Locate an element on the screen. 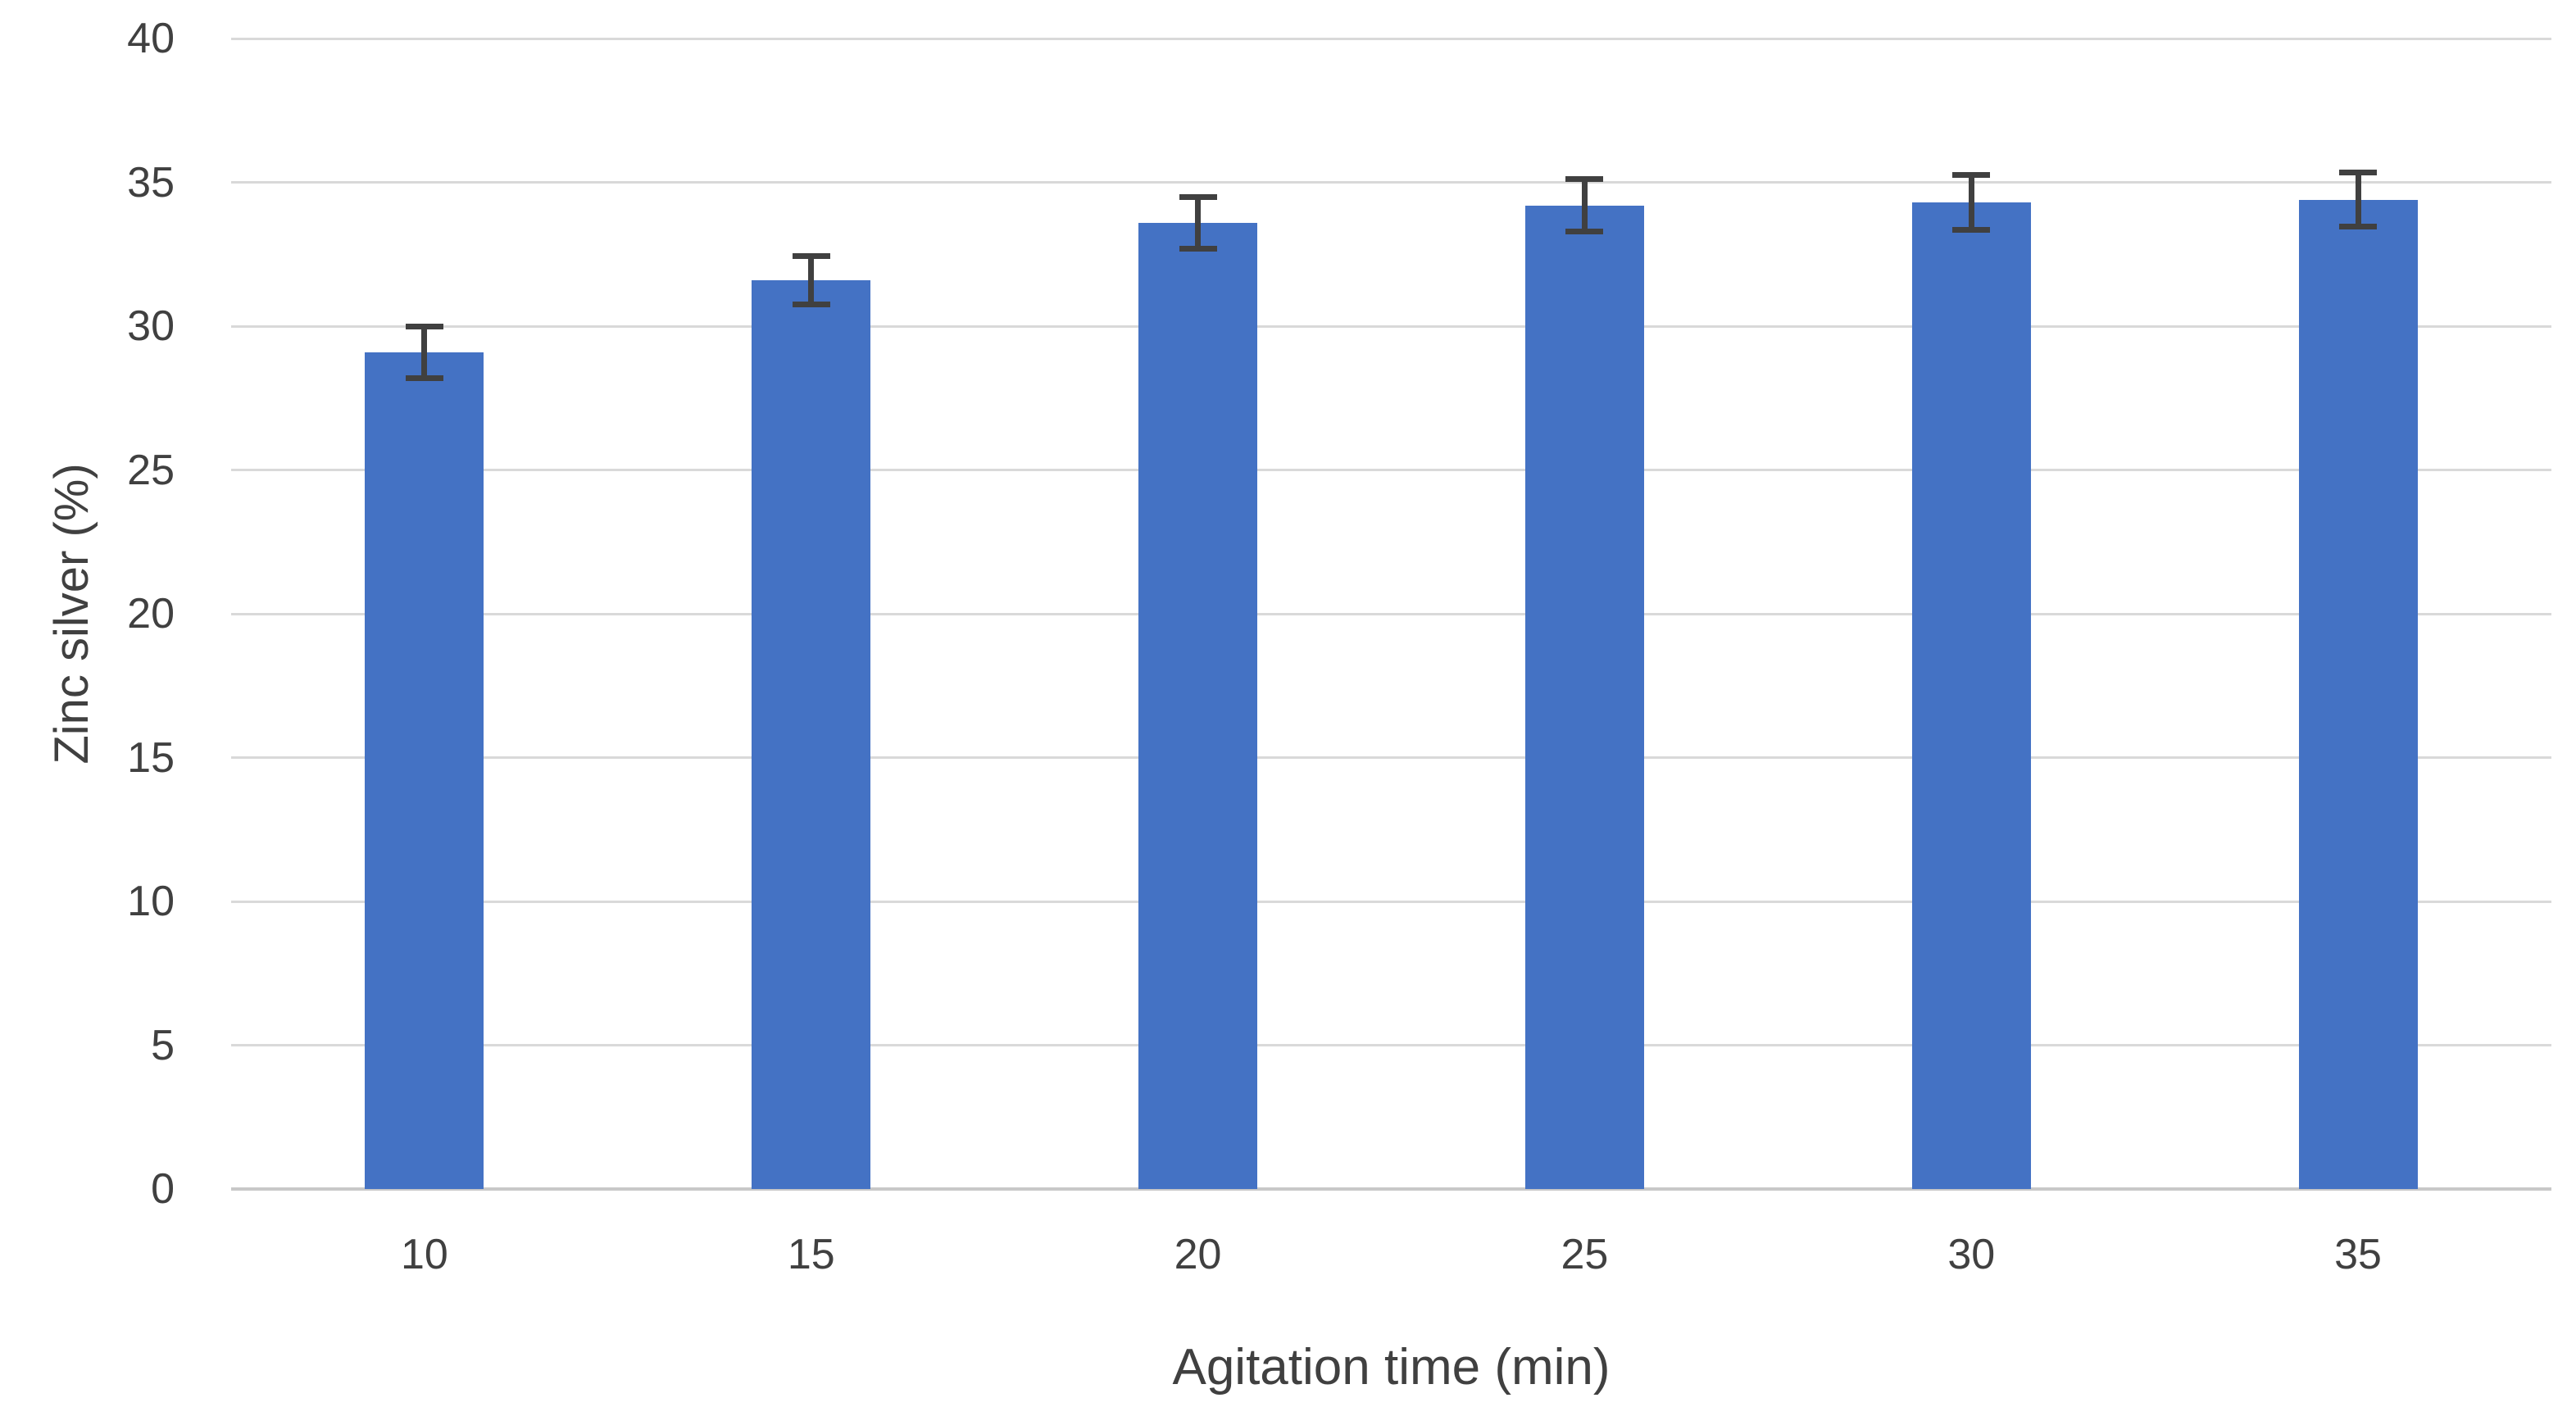  x-tick-label: 20 is located at coordinates (1198, 1254).